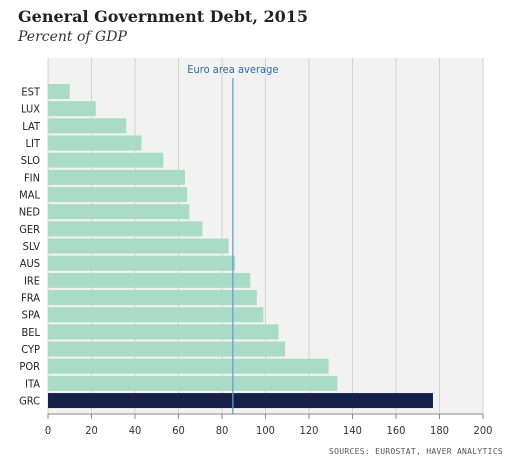 The height and width of the screenshot is (463, 509). Describe the element at coordinates (118, 195) in the screenshot. I see `bar-mal` at that location.